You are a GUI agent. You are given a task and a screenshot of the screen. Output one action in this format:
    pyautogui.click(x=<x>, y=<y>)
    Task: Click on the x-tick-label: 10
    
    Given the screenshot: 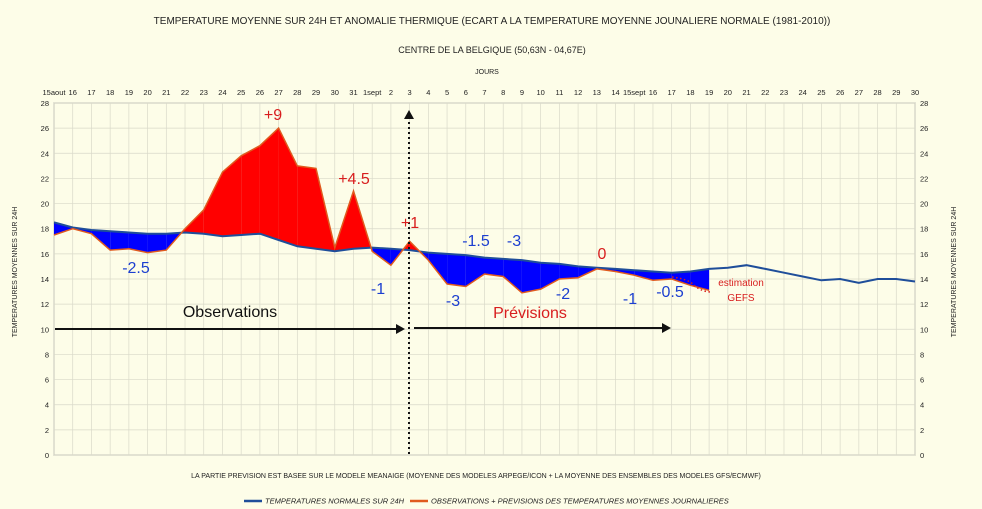 What is the action you would take?
    pyautogui.click(x=540, y=92)
    